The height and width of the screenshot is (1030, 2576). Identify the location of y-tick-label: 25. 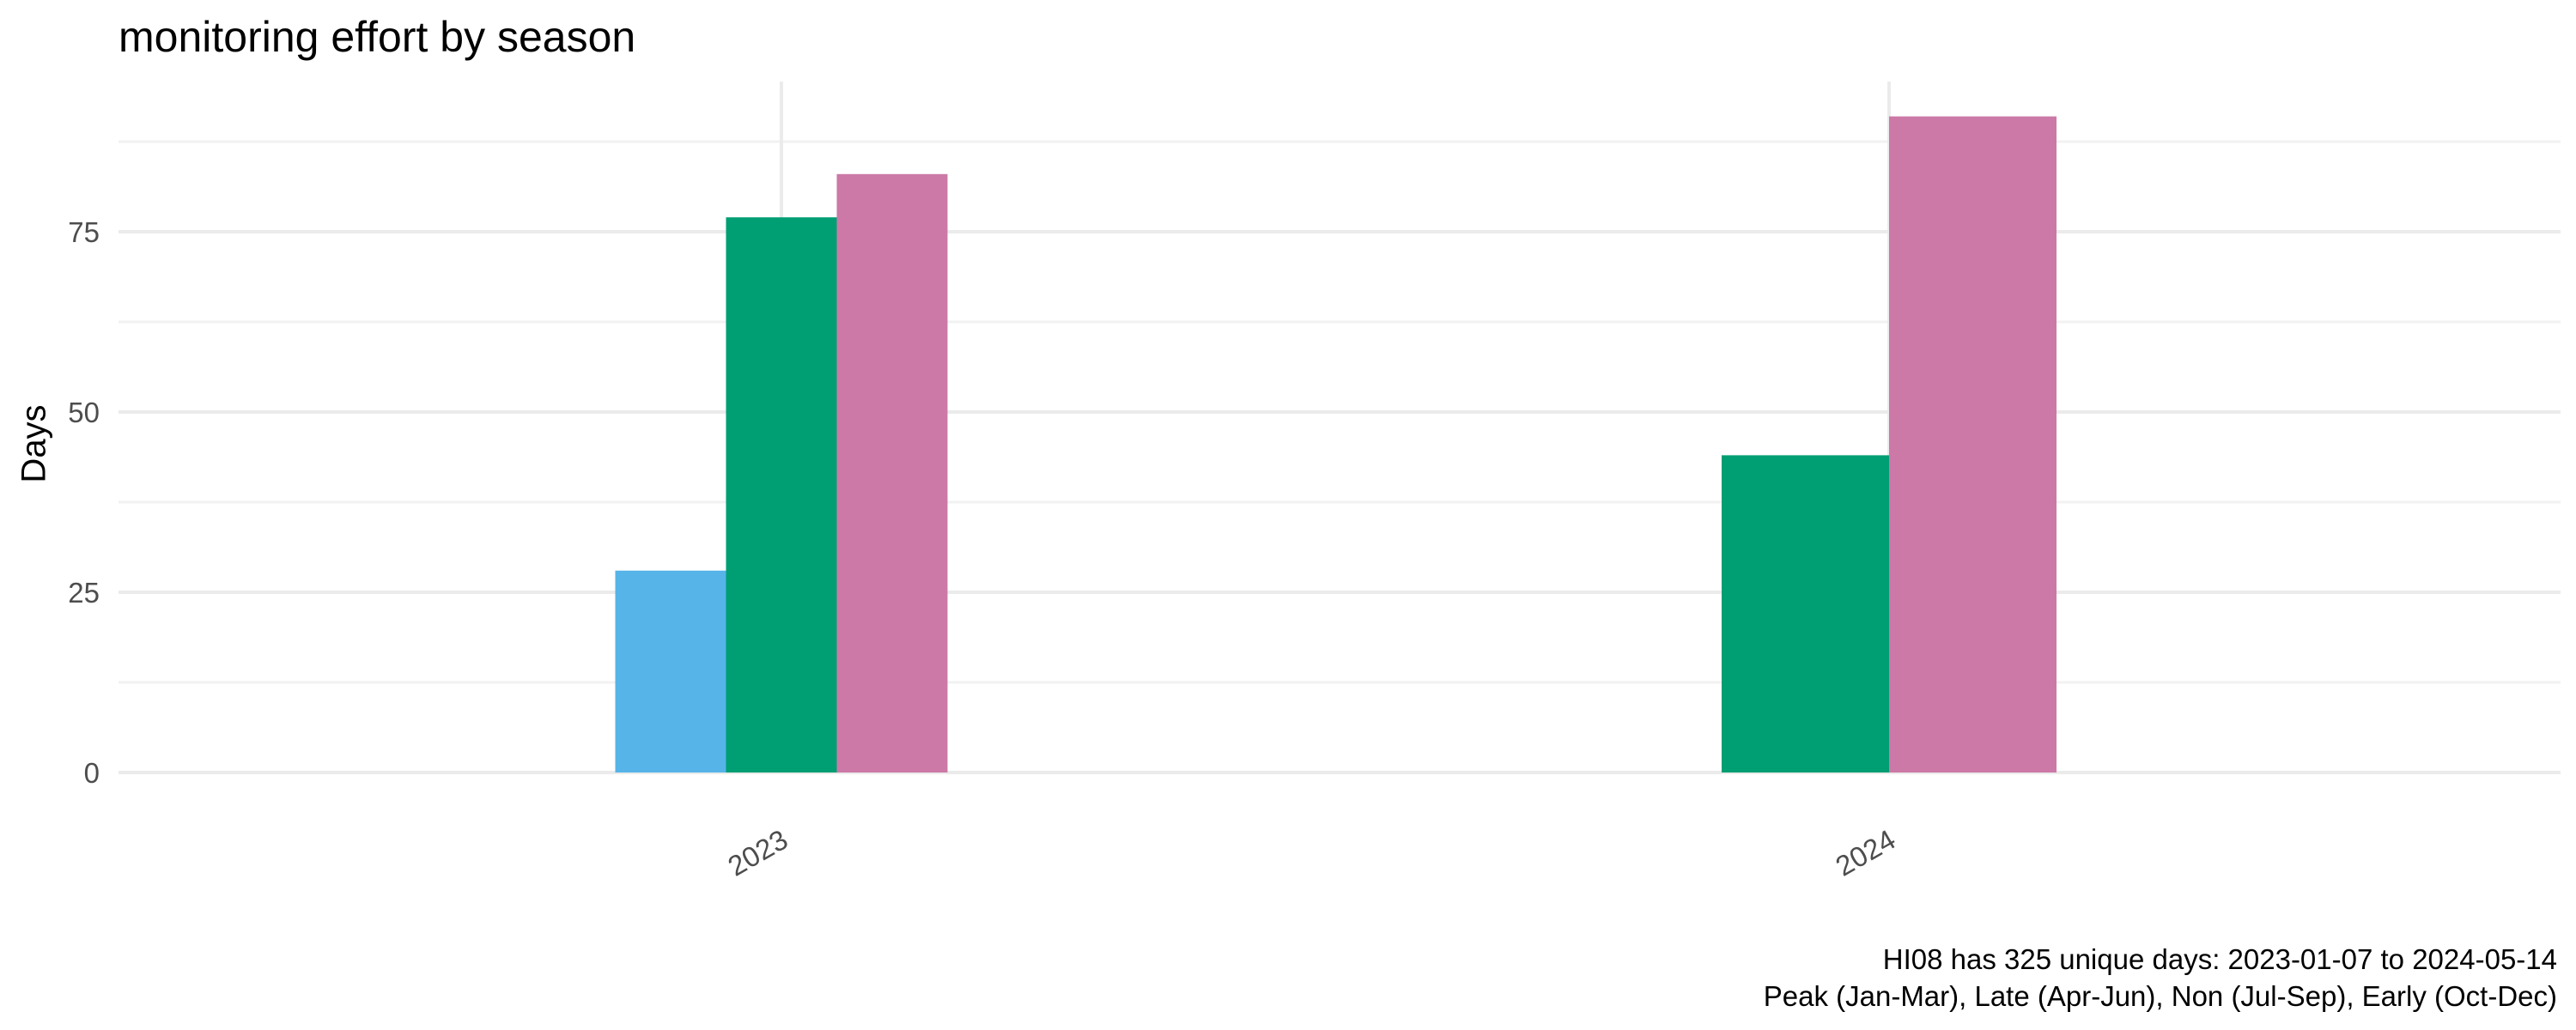
(84, 593).